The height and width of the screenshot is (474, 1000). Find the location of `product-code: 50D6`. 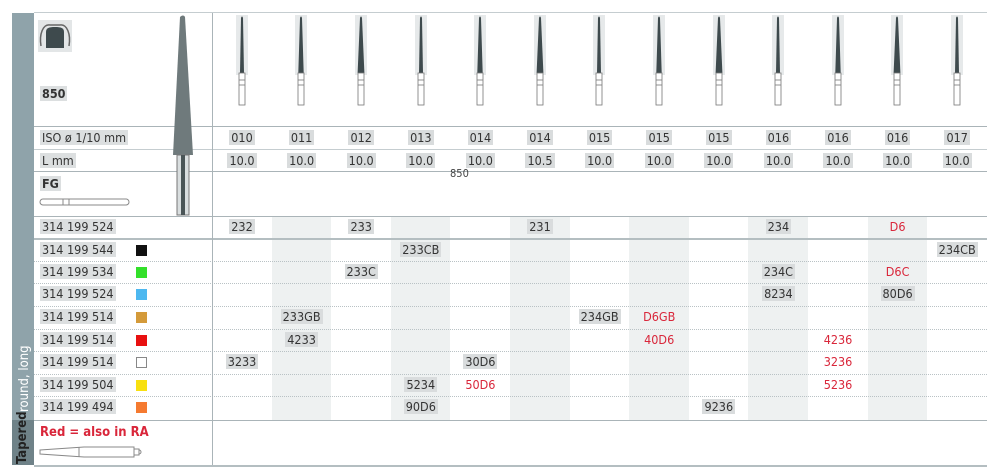

product-code: 50D6 is located at coordinates (480, 384).